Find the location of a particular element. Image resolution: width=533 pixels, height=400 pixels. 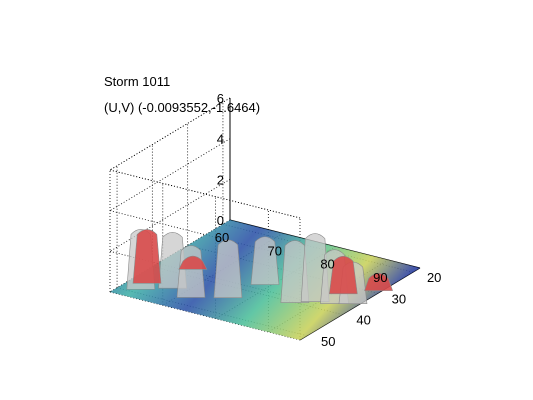

chart-title: Storm 1011 is located at coordinates (137, 81).